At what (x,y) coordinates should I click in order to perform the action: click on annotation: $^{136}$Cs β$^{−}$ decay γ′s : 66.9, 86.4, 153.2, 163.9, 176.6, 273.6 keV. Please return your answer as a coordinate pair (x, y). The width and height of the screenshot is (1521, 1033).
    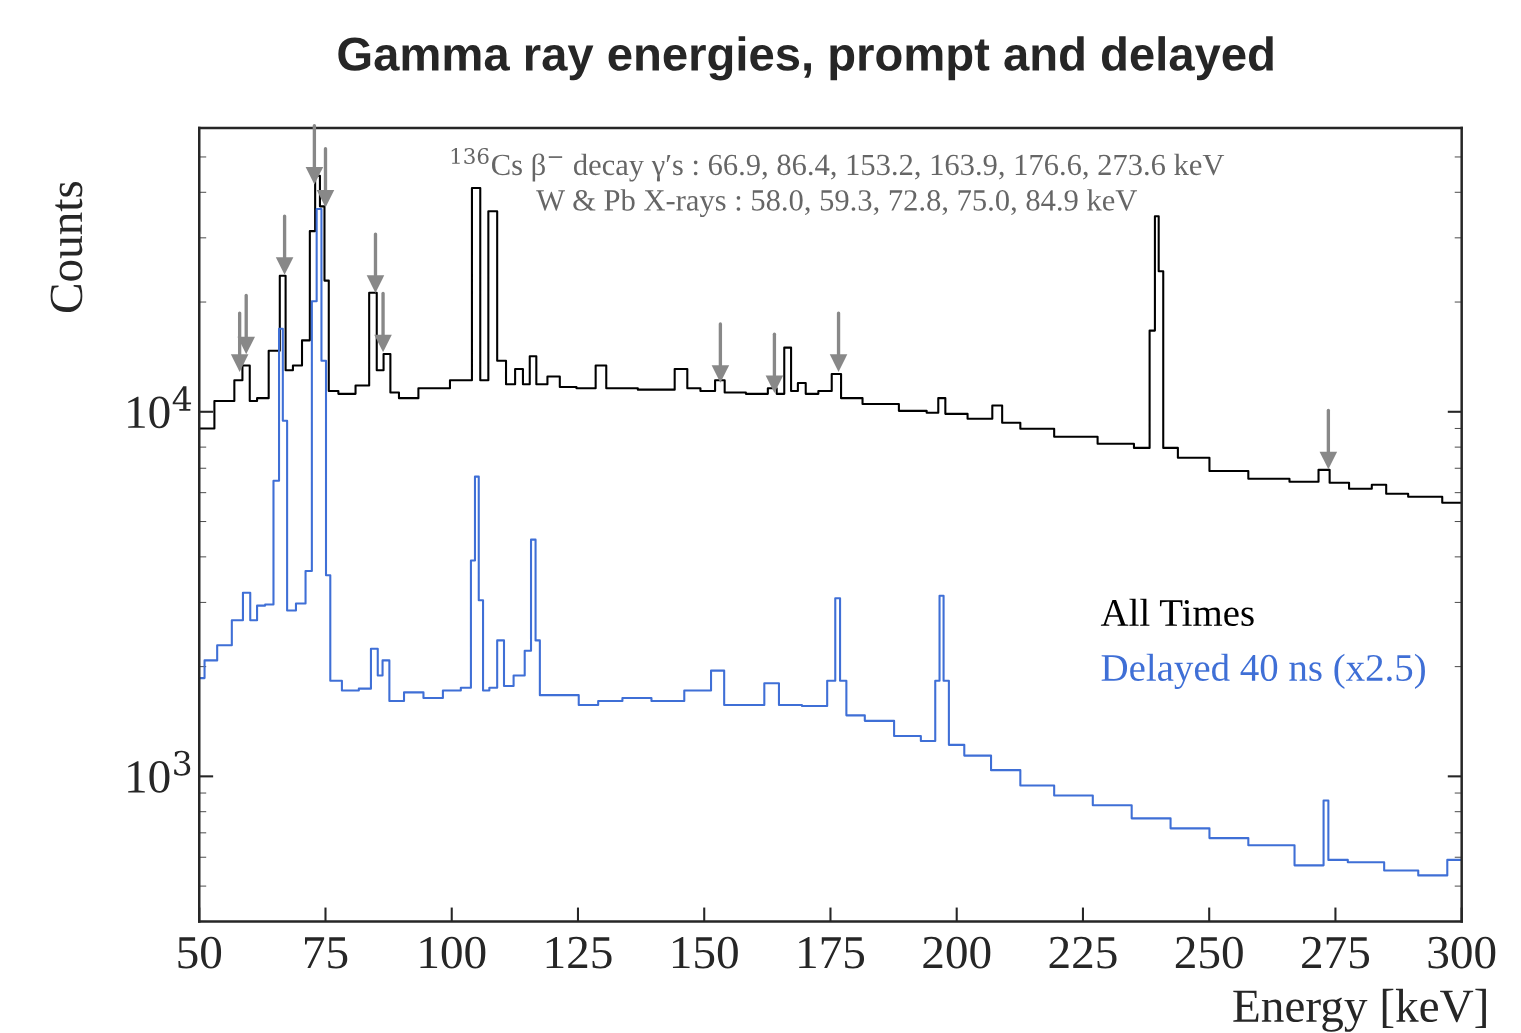
    Looking at the image, I should click on (838, 164).